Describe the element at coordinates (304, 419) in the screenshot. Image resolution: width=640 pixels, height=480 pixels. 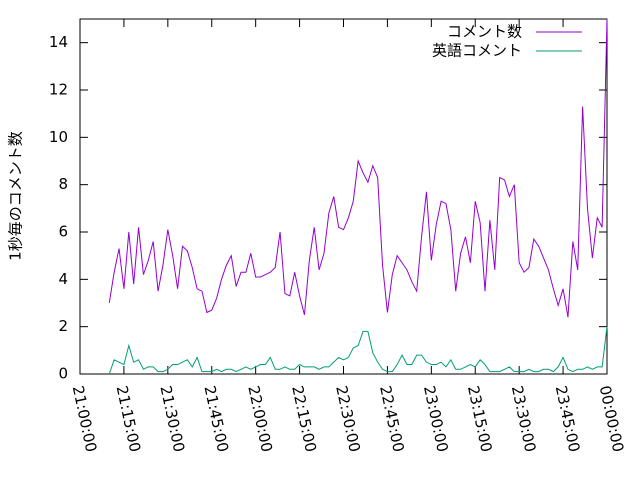
I see `x-tick-label: 22:15:00` at that location.